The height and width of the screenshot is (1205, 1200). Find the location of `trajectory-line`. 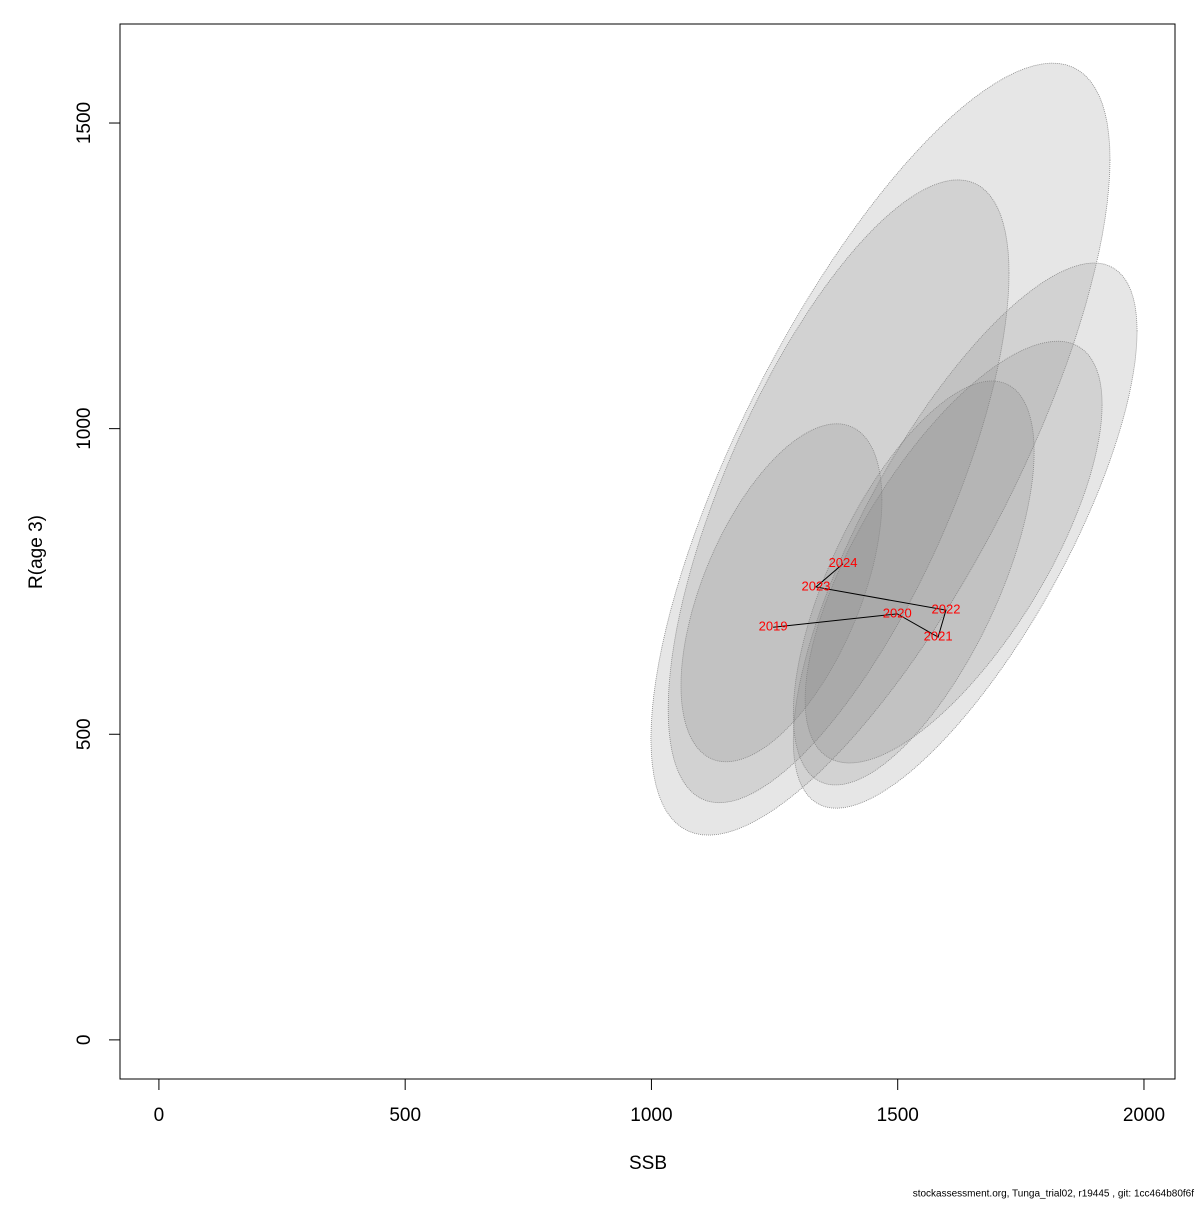

trajectory-line is located at coordinates (860, 600).